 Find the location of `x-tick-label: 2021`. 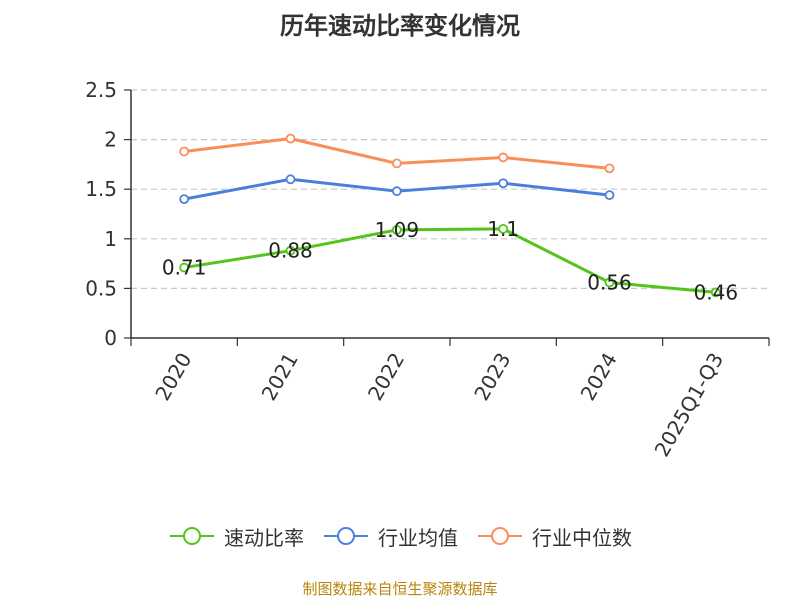

x-tick-label: 2021 is located at coordinates (280, 377).